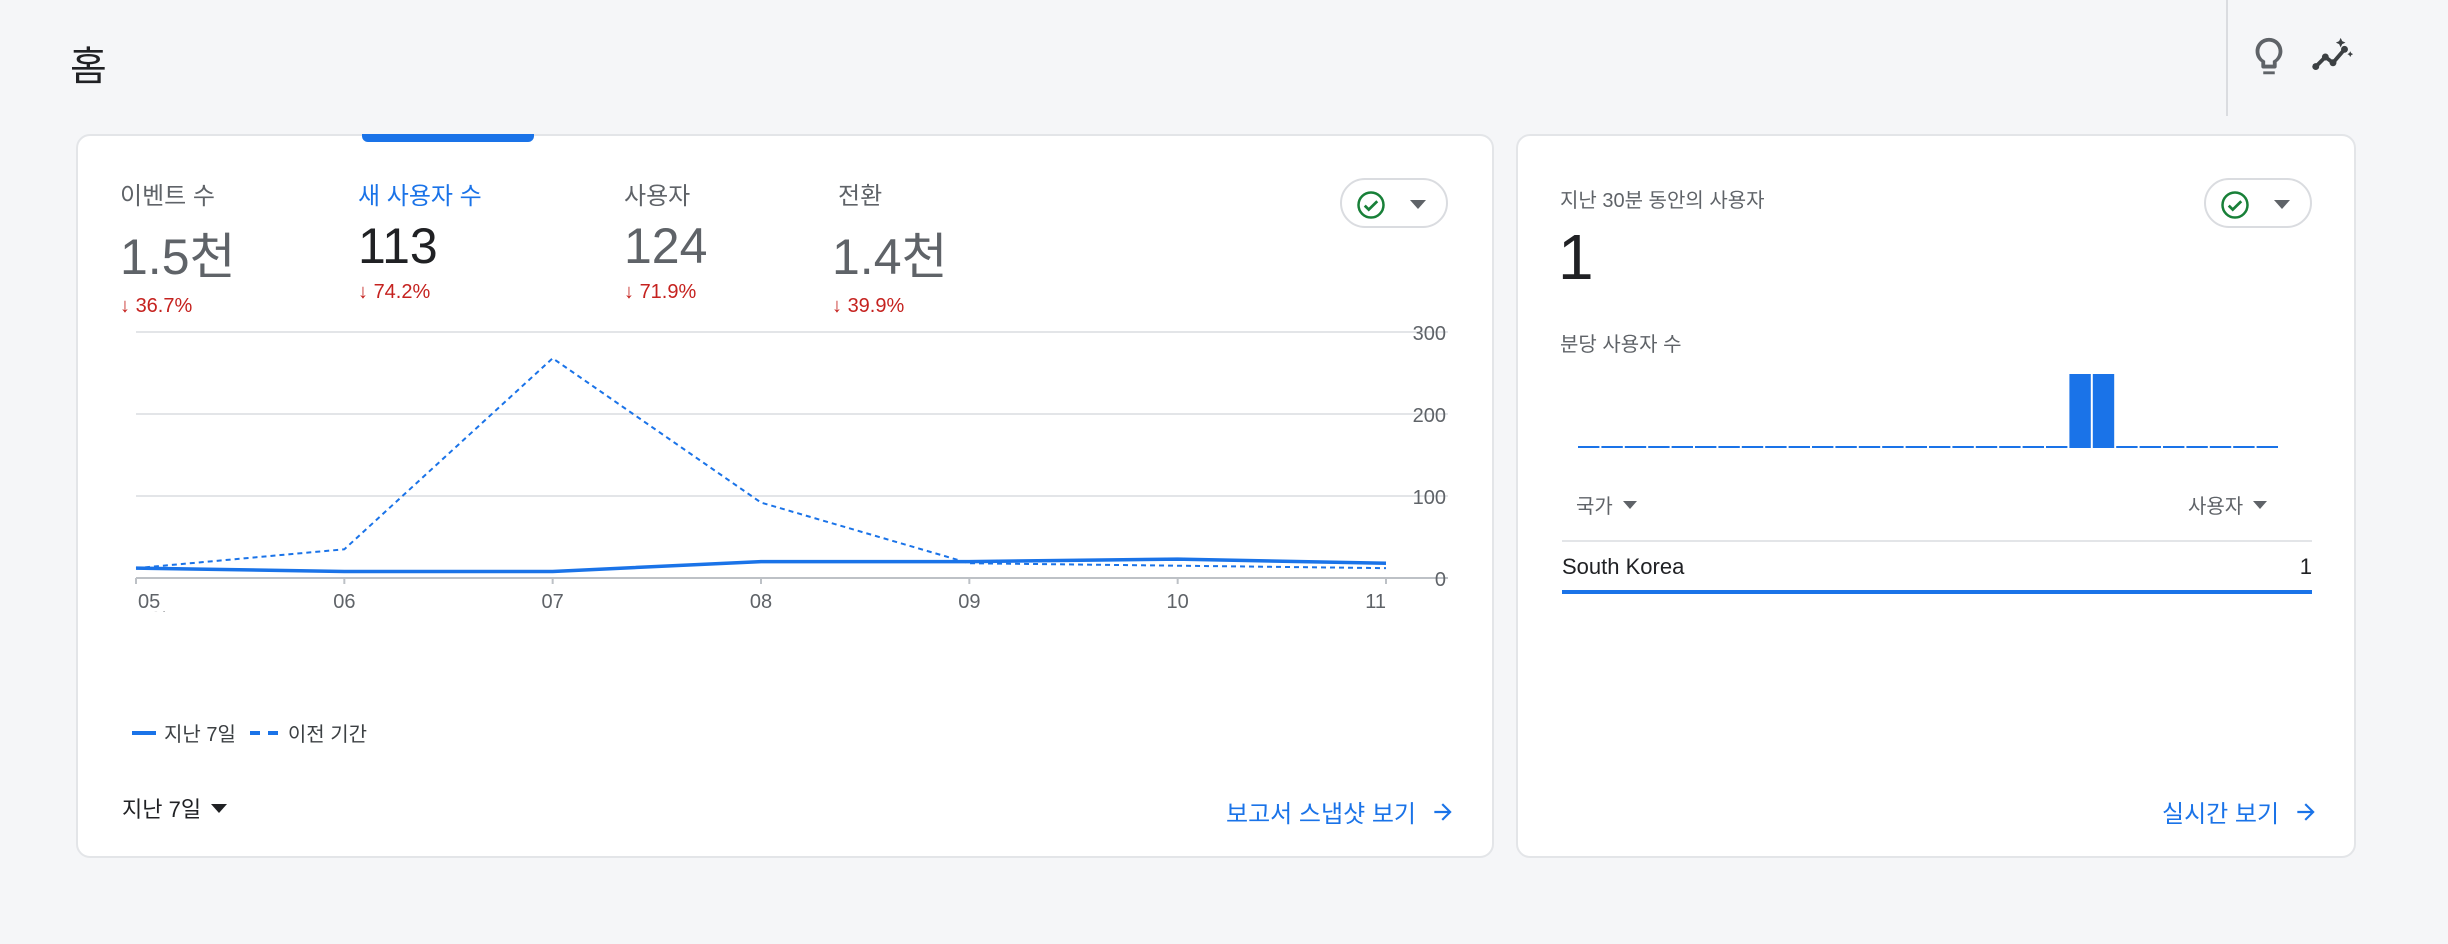 The height and width of the screenshot is (944, 2448). What do you see at coordinates (1429, 498) in the screenshot?
I see `y-tick-label: 100` at bounding box center [1429, 498].